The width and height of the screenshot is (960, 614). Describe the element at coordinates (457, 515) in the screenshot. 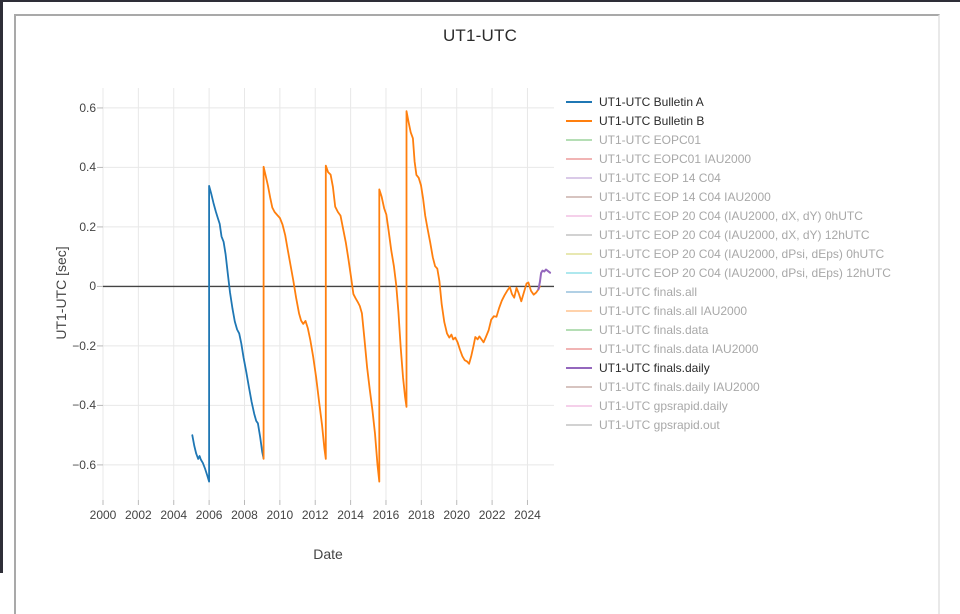

I see `x-tick-label: 2020` at that location.